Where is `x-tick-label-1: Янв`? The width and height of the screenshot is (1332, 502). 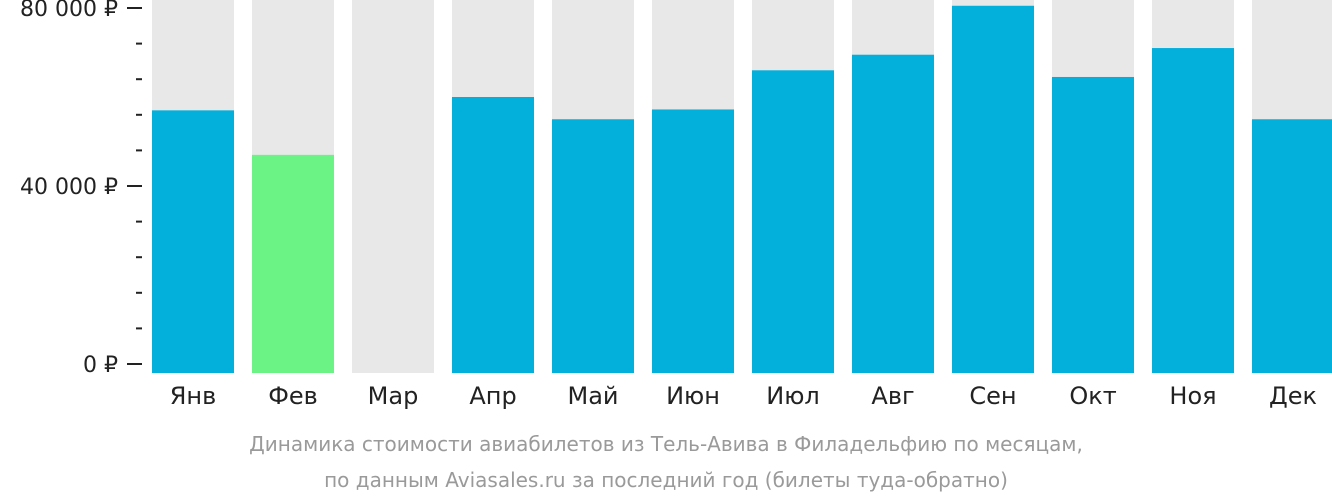 x-tick-label-1: Янв is located at coordinates (193, 396).